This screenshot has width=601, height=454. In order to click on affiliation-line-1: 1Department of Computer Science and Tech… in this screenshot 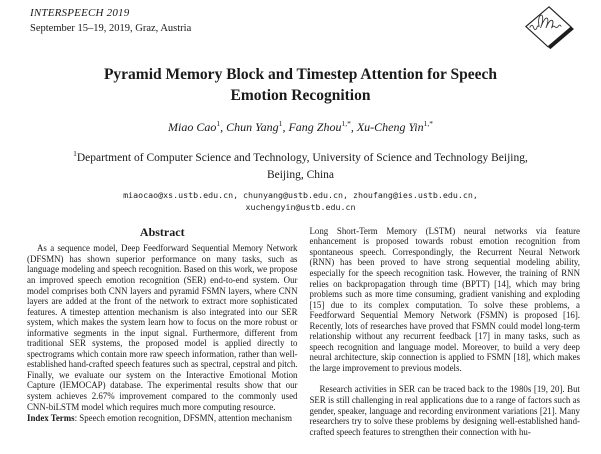, I will do `click(300, 156)`.